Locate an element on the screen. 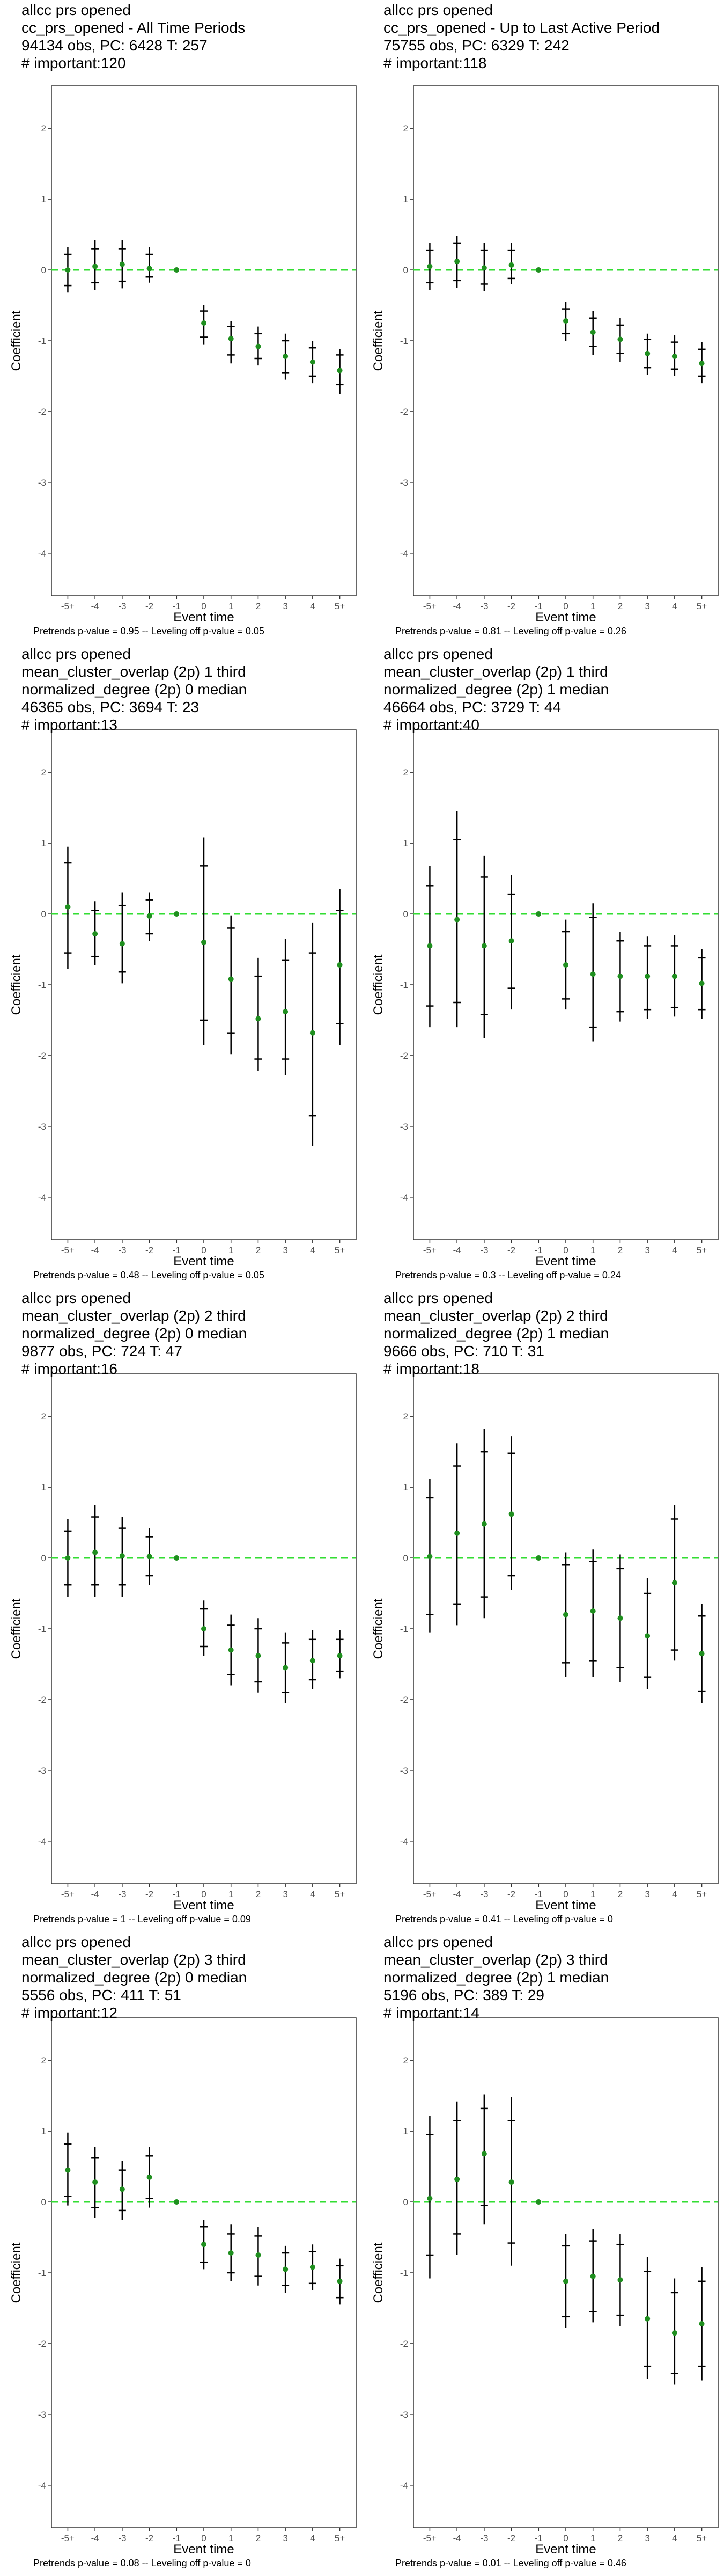 The width and height of the screenshot is (724, 2576). title-line: 9877 obs, PC: 724 T: 47 is located at coordinates (101, 1351).